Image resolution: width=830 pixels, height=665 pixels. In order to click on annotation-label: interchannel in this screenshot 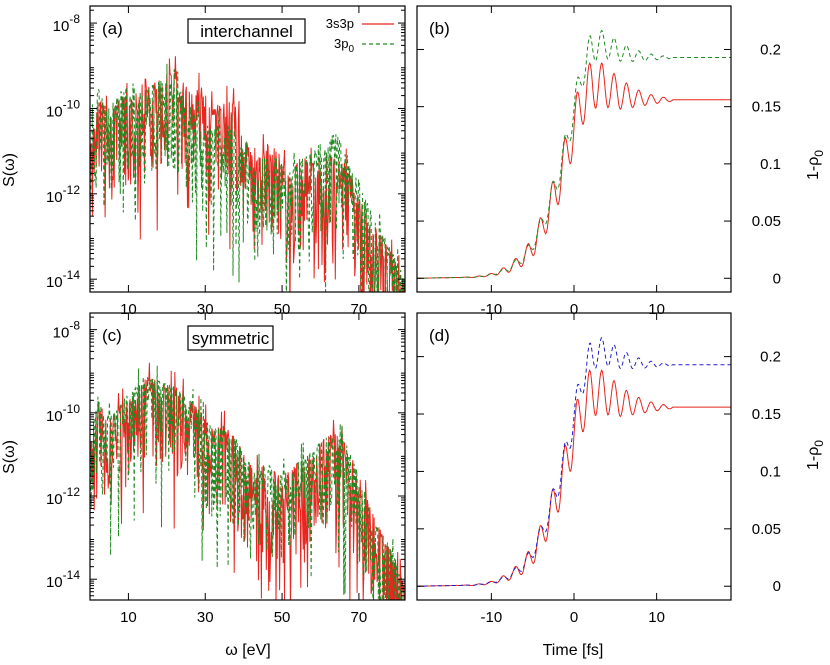, I will do `click(246, 31)`.